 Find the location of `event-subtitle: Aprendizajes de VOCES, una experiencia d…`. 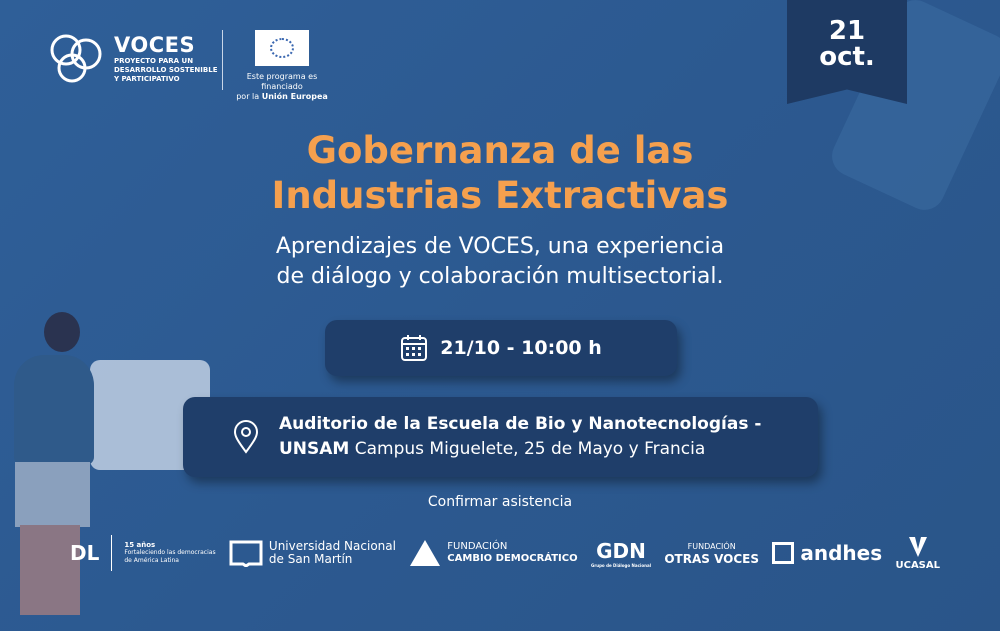

event-subtitle: Aprendizajes de VOCES, una experiencia d… is located at coordinates (500, 262).